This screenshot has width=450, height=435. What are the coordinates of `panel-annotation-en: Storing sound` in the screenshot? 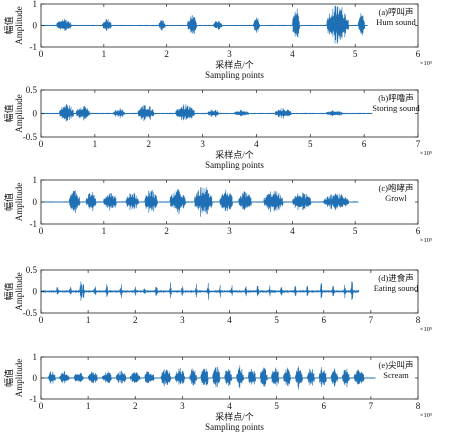 It's located at (396, 108).